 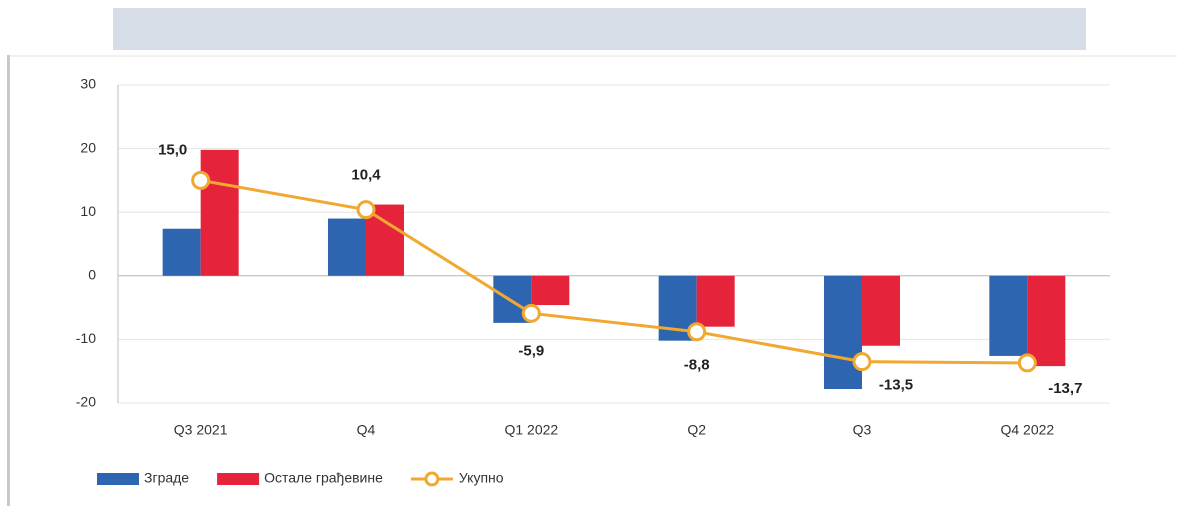 What do you see at coordinates (481, 478) in the screenshot?
I see `legend-label: Укупно` at bounding box center [481, 478].